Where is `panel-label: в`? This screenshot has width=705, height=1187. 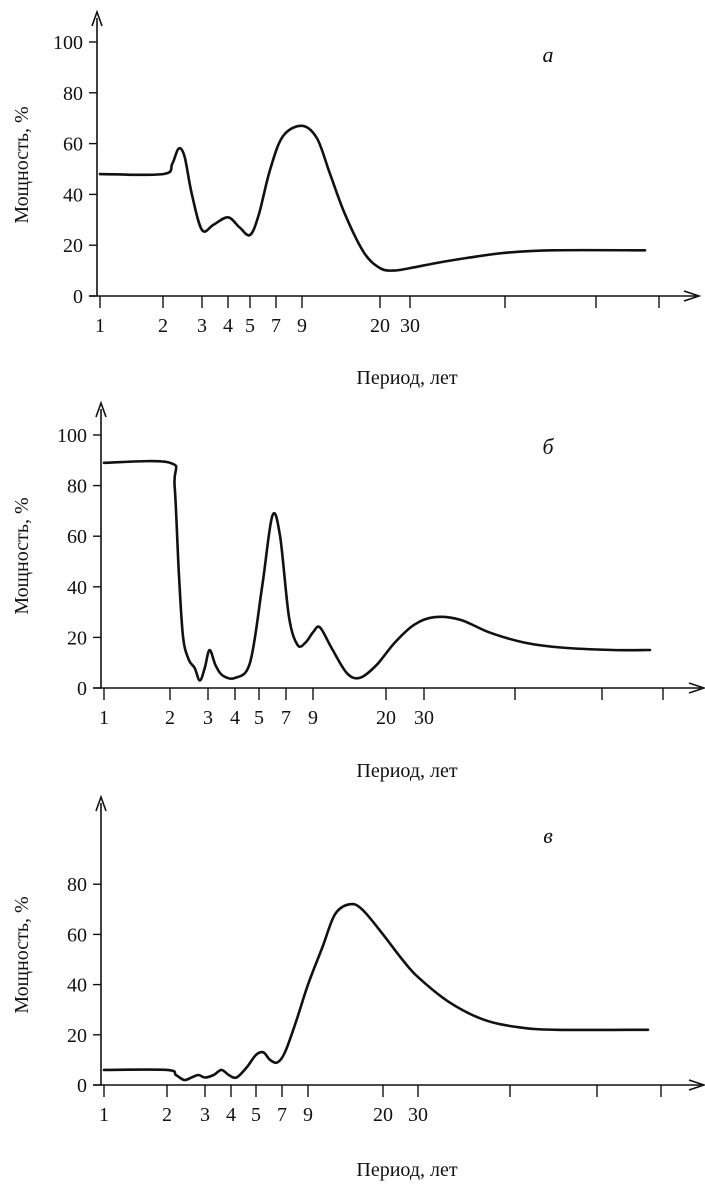 panel-label: в is located at coordinates (548, 835).